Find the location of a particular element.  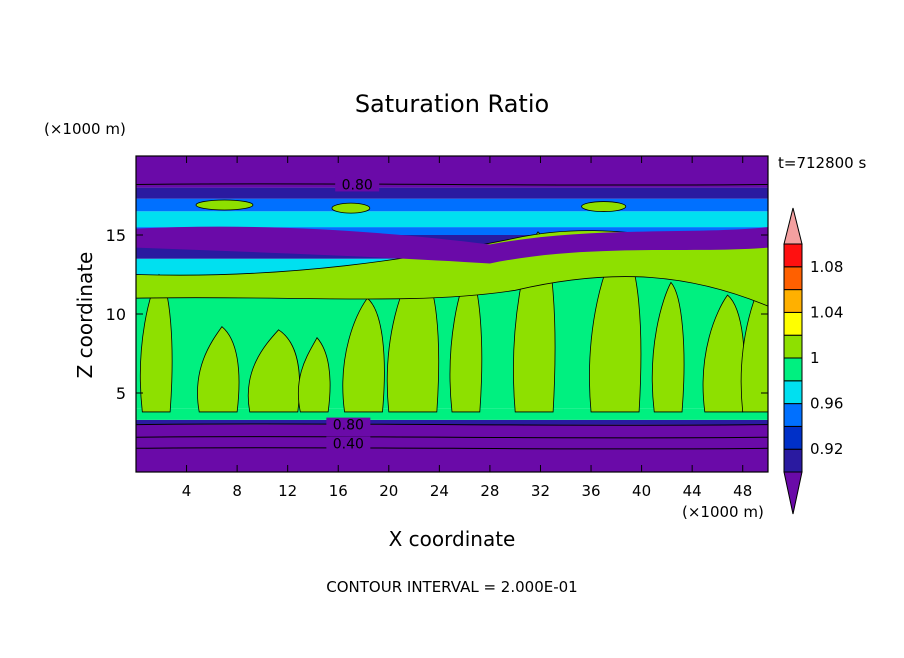

x-tick-label-10: 44 is located at coordinates (692, 491).